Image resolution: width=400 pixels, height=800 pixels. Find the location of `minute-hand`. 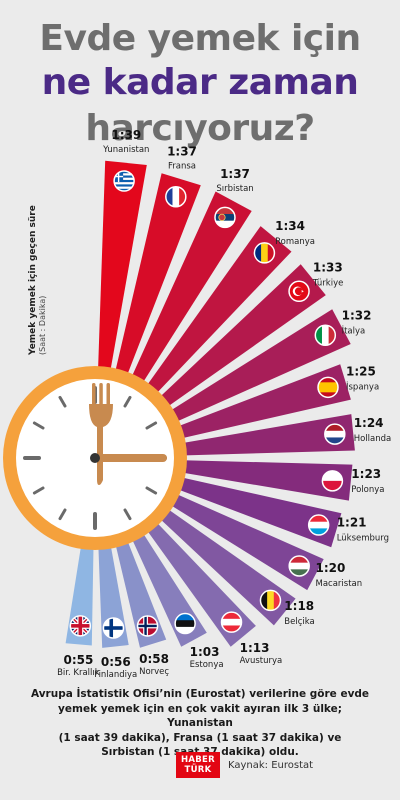

minute-hand is located at coordinates (131, 458).